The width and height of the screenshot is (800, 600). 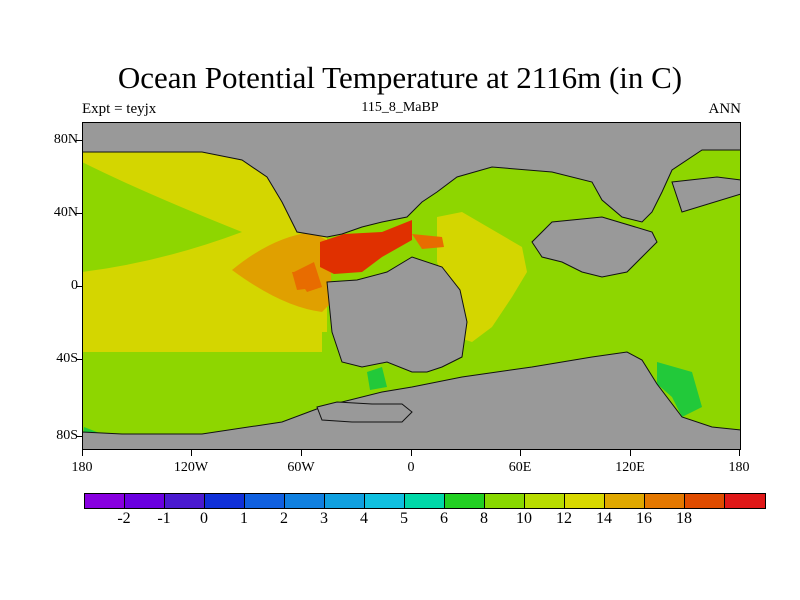 What do you see at coordinates (364, 412) in the screenshot?
I see `land-ocean-strip-south` at bounding box center [364, 412].